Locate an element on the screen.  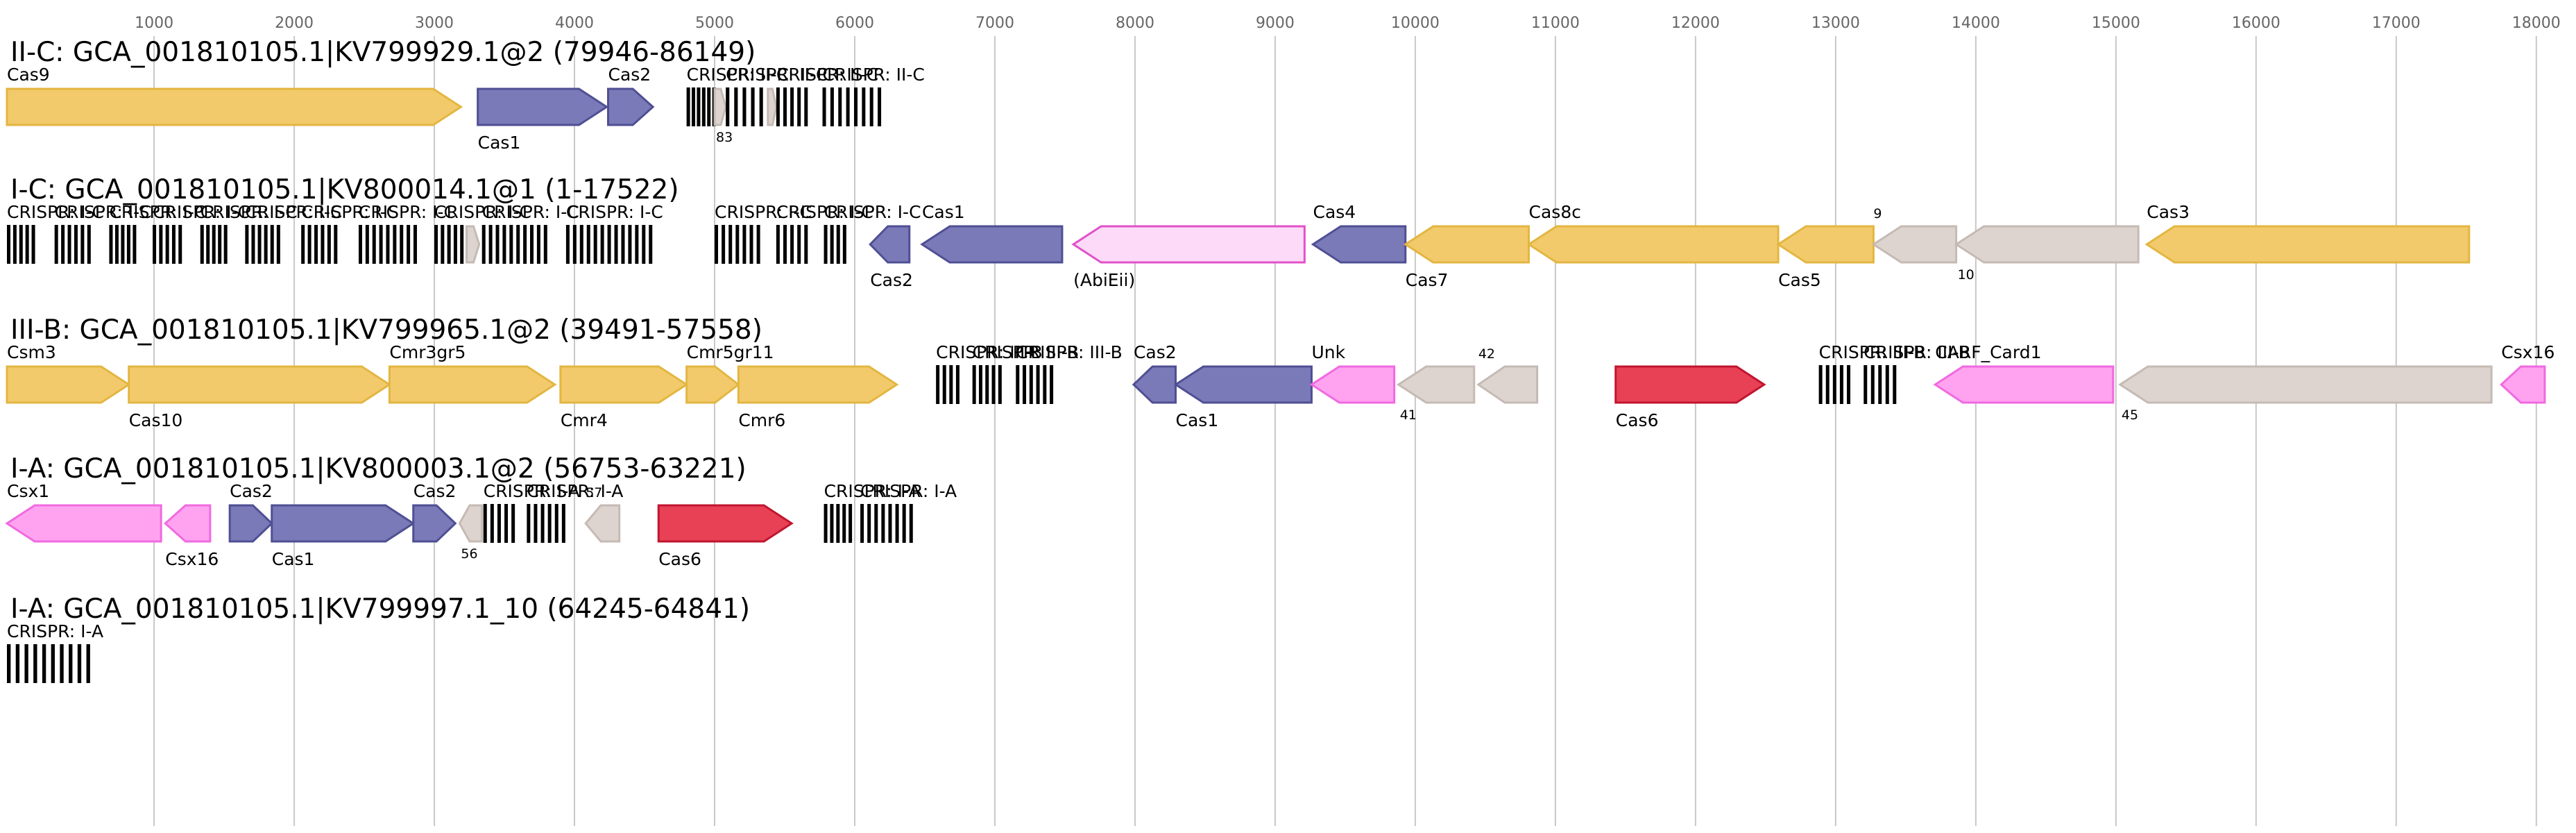
gene-label: Cas10 is located at coordinates (156, 420).